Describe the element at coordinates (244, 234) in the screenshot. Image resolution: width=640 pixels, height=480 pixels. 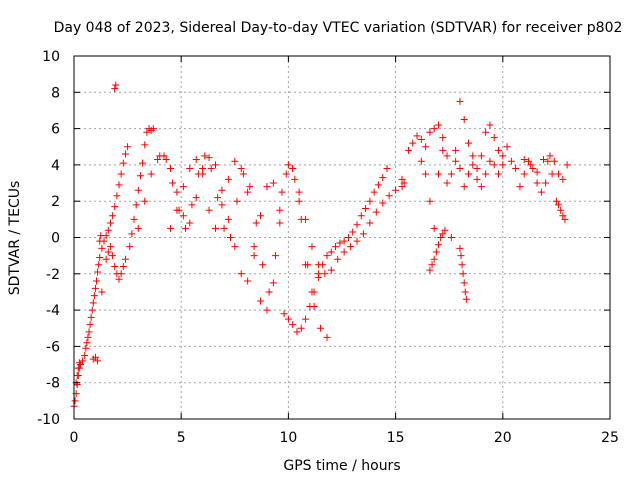
I see `series-wave-c` at that location.